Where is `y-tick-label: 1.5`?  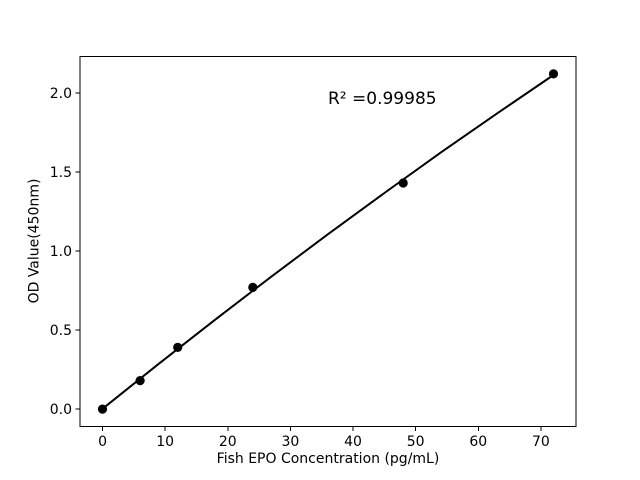
y-tick-label: 1.5 is located at coordinates (61, 173).